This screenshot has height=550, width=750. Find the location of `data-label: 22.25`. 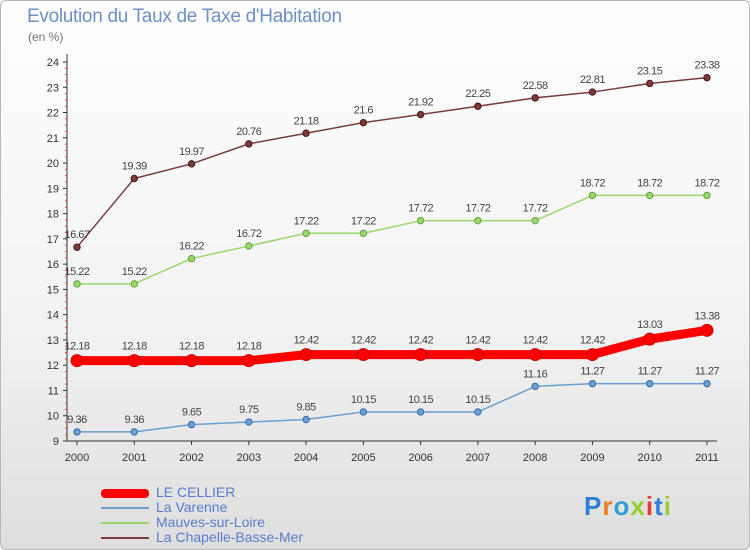

data-label: 22.25 is located at coordinates (477, 94).